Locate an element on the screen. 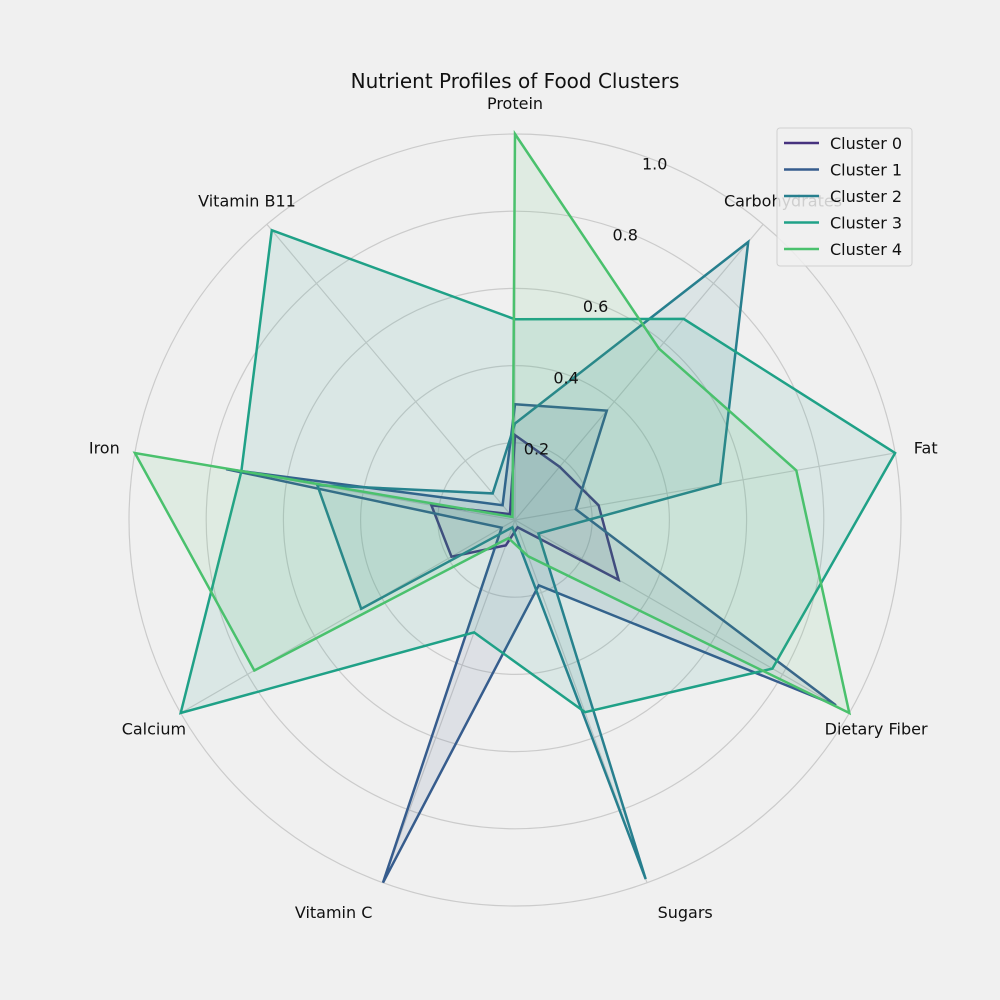 The width and height of the screenshot is (1000, 1000). axis-label: Fat is located at coordinates (926, 448).